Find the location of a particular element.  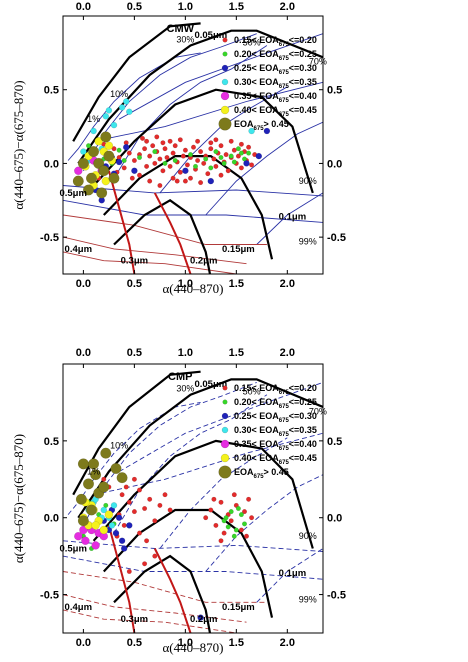

legend-label: 0.15< EOA675<=0.20 is located at coordinates (275, 41).